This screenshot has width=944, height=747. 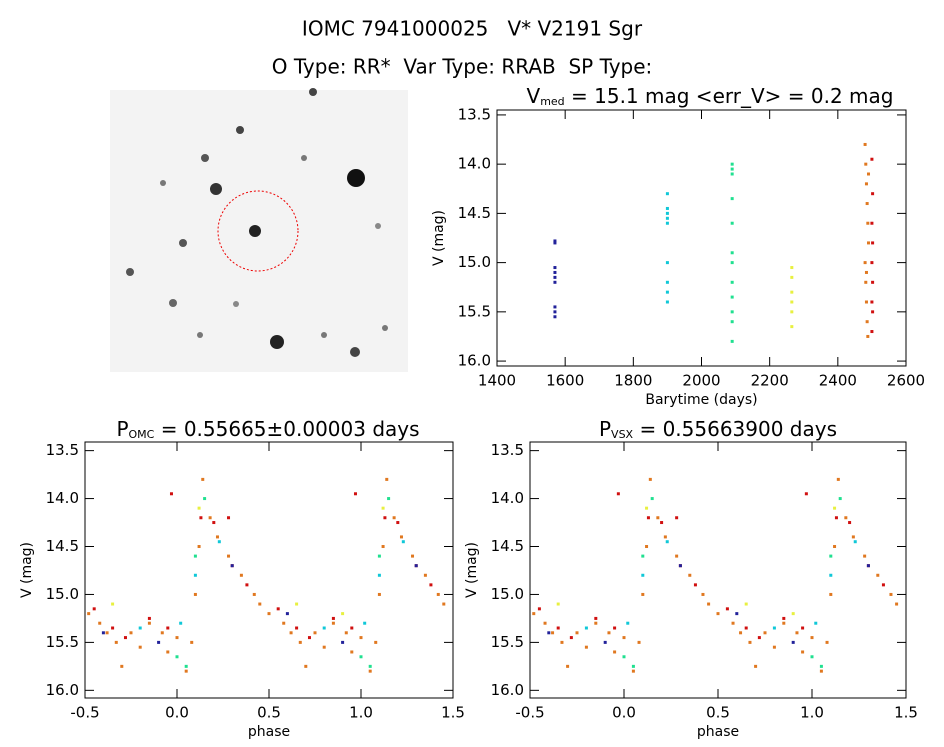 I want to click on x-tick-label: 2200, so click(x=770, y=381).